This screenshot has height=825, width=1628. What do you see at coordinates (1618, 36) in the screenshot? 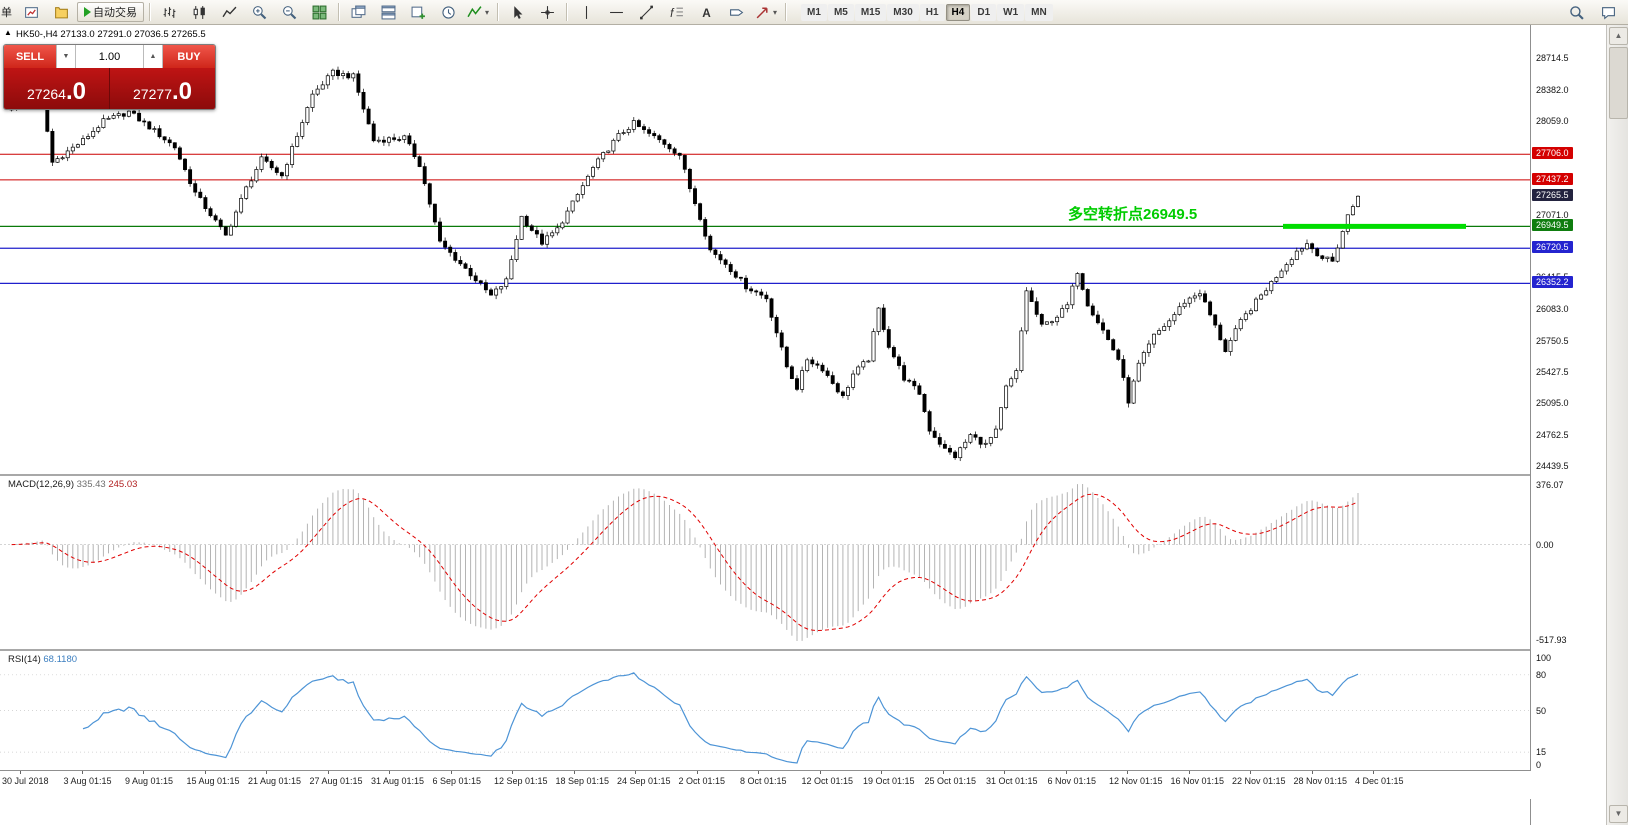
I see `scrollbar-up-button: ▲` at bounding box center [1618, 36].